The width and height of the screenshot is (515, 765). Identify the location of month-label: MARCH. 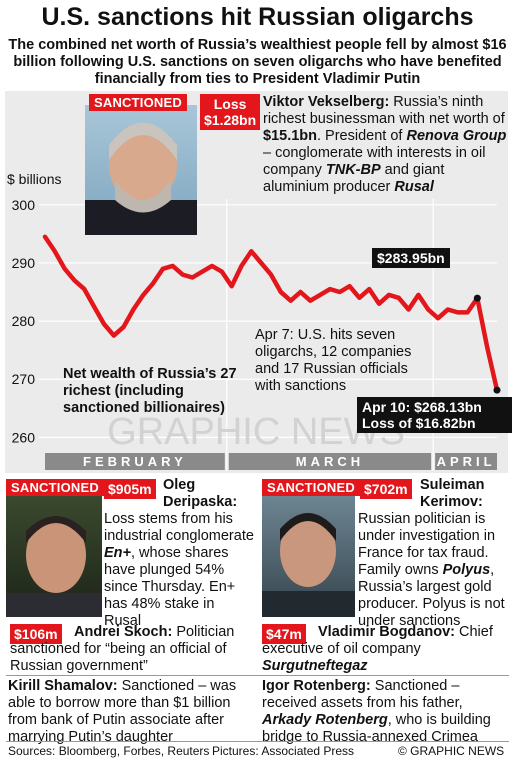
(330, 461).